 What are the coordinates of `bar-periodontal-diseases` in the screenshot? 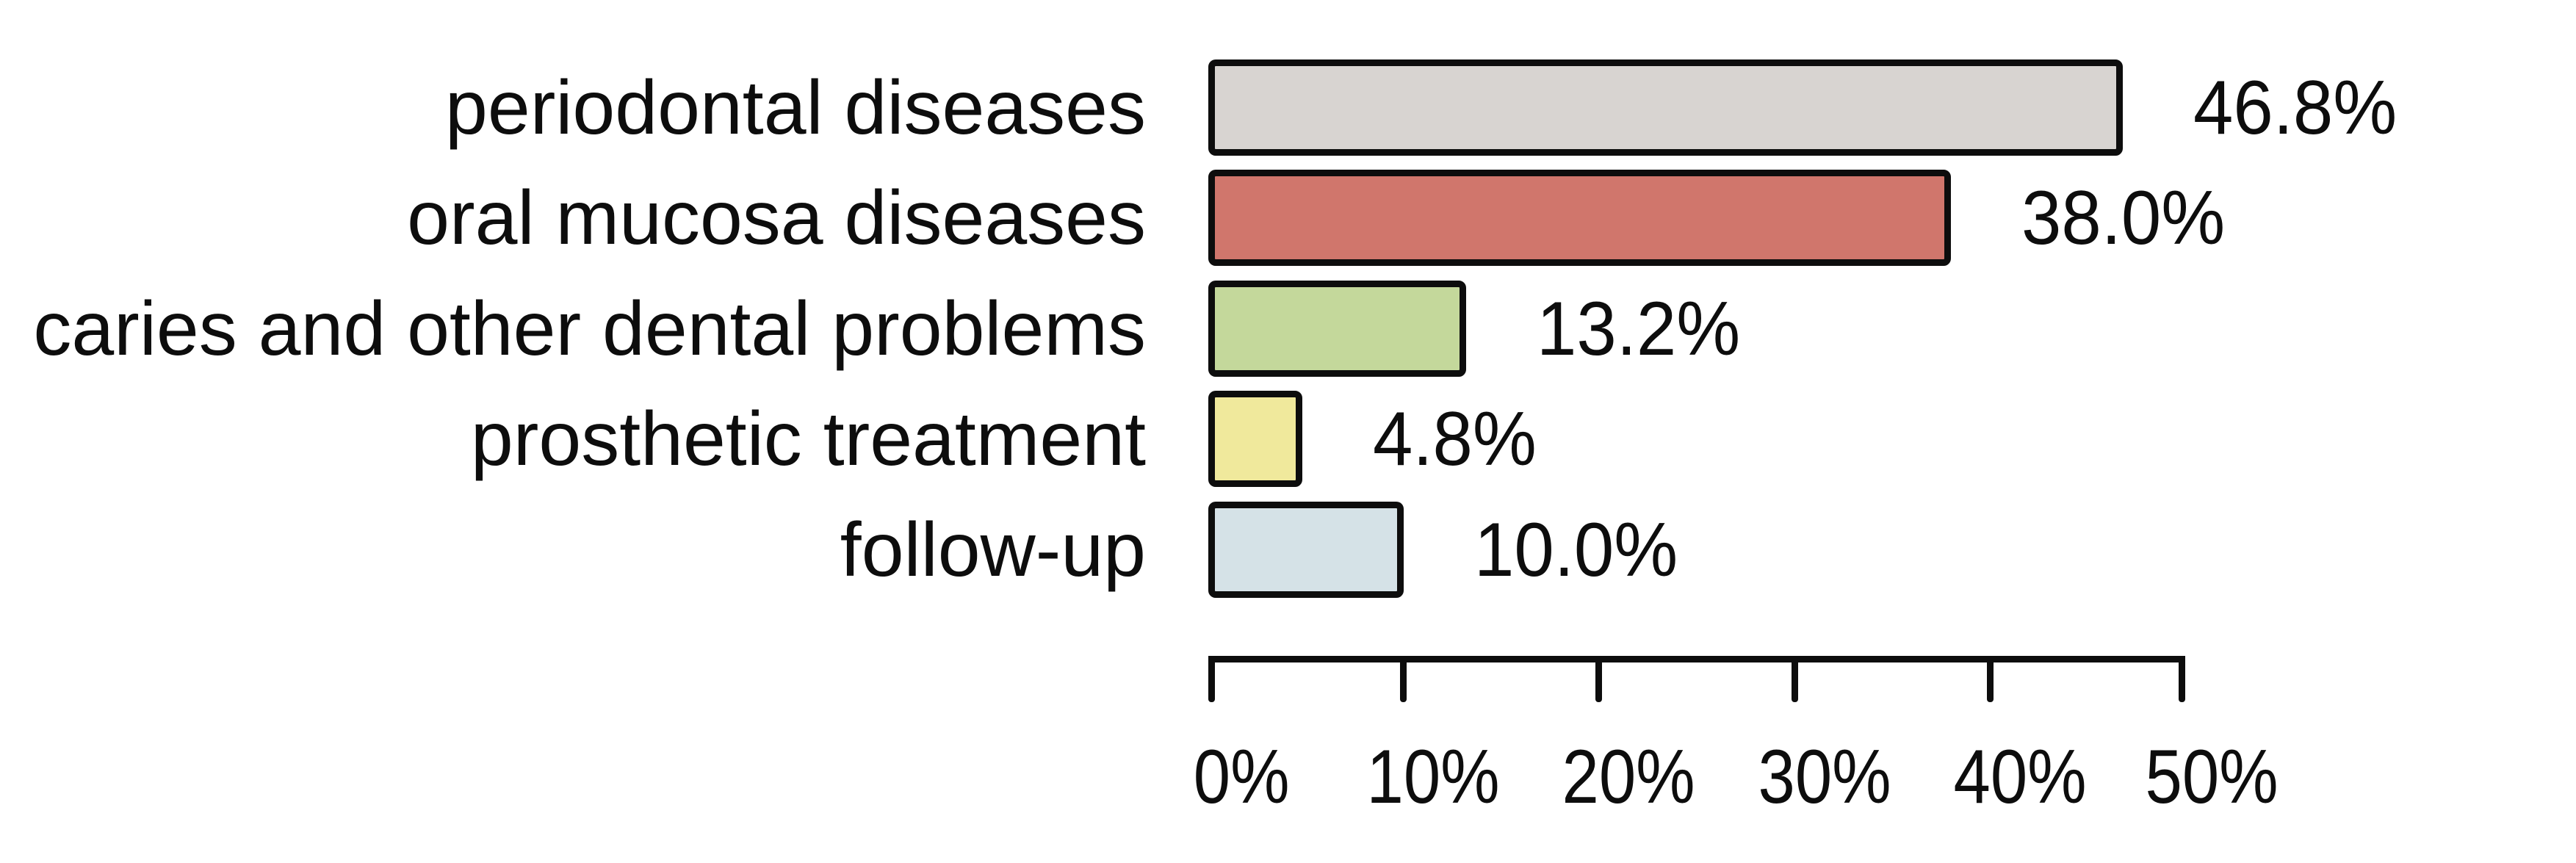 It's located at (1665, 107).